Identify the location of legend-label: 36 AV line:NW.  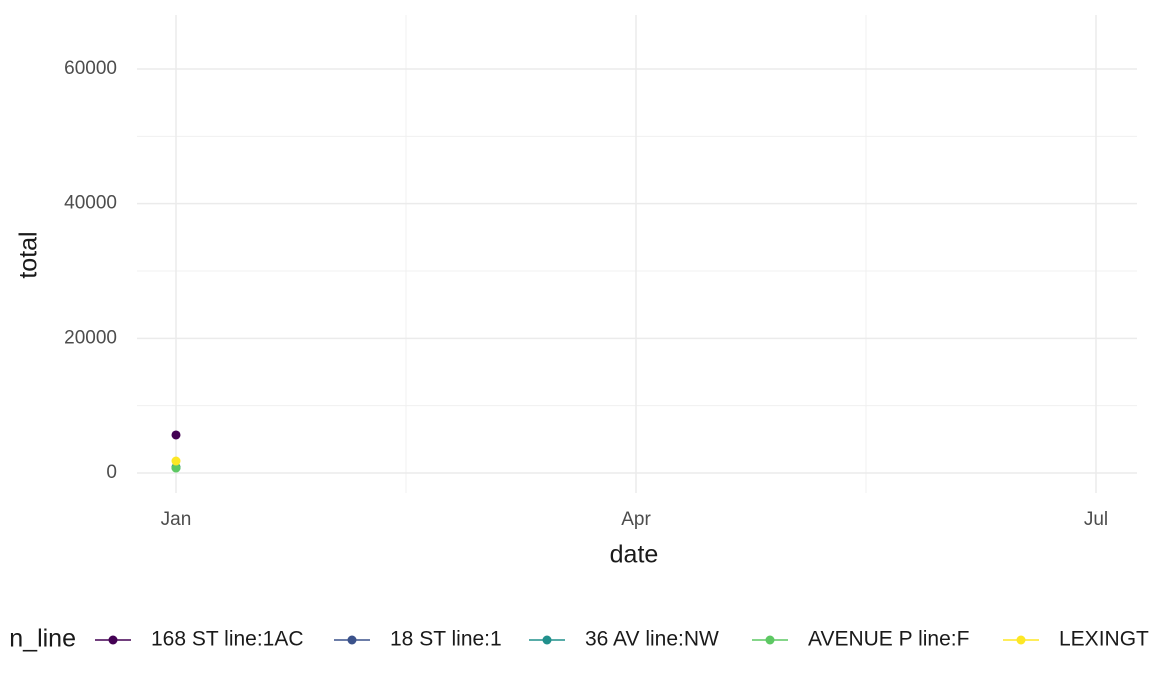
(652, 639).